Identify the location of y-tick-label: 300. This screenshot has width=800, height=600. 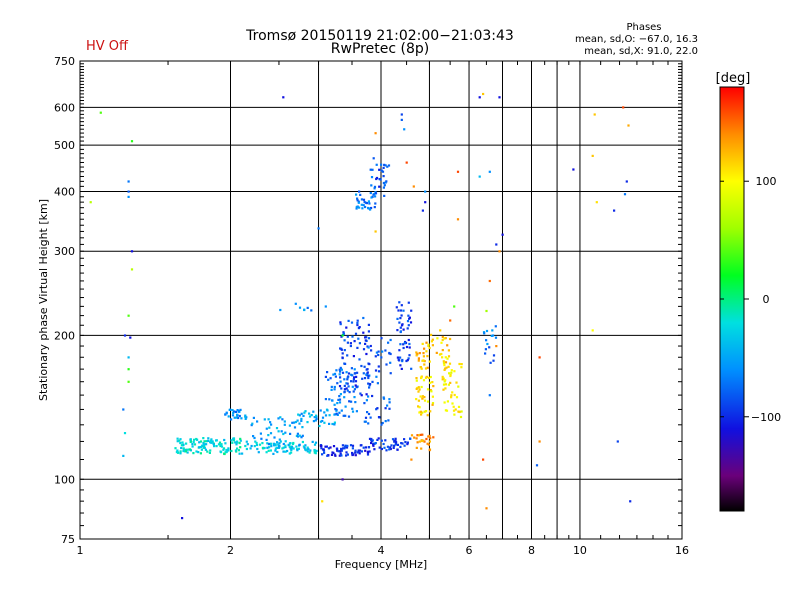
(64, 251).